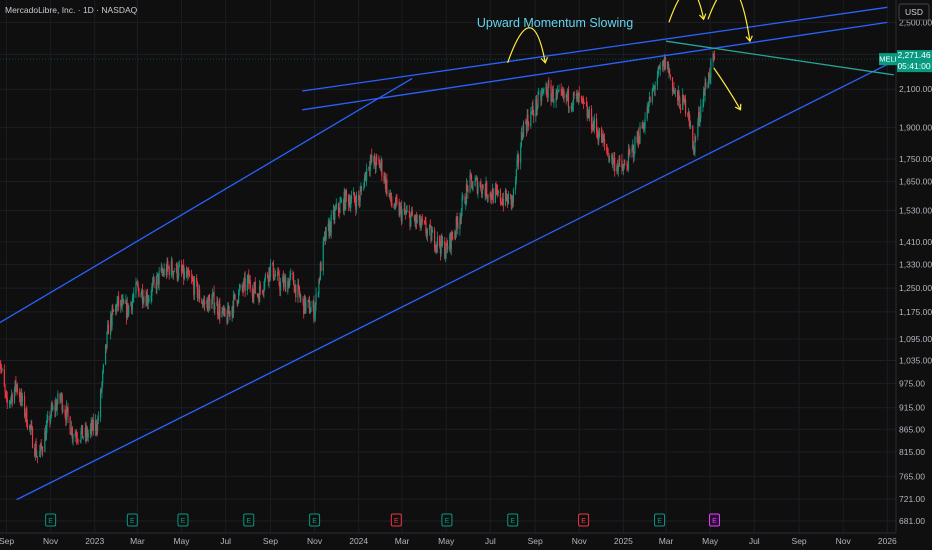 This screenshot has height=550, width=932. Describe the element at coordinates (914, 275) in the screenshot. I see `price-axis` at that location.